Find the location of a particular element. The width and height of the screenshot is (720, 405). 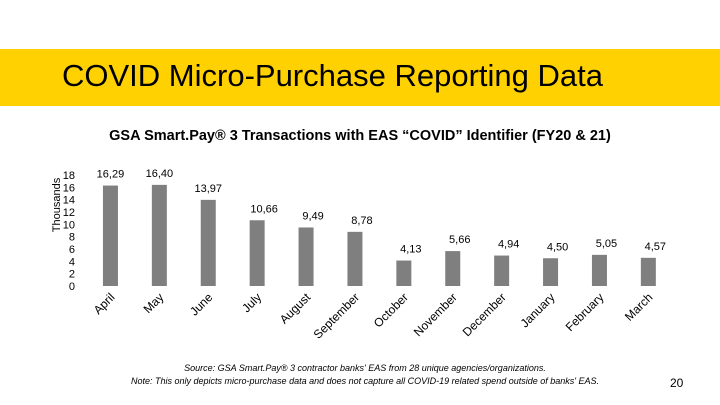

title-banner is located at coordinates (360, 77).